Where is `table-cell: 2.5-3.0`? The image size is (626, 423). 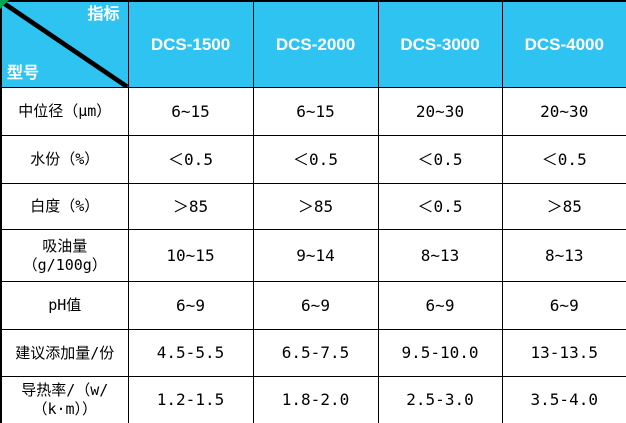 table-cell: 2.5-3.0 is located at coordinates (440, 399).